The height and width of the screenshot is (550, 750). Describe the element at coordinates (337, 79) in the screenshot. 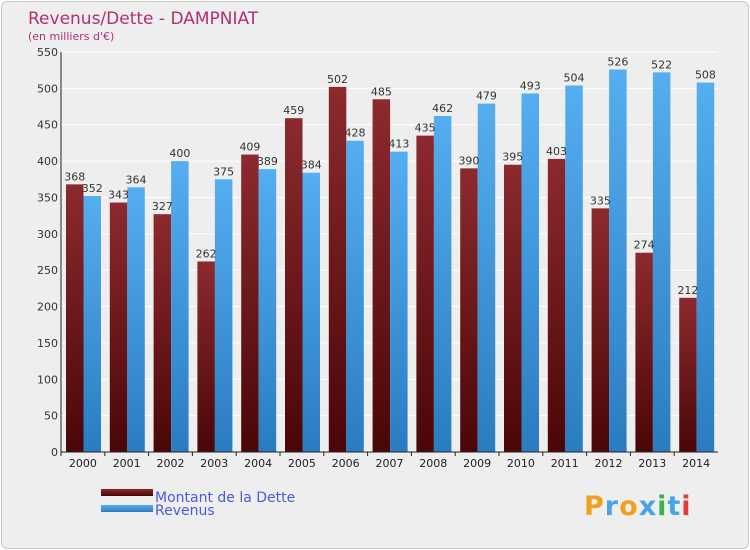

I see `data-label-dette: 502` at that location.